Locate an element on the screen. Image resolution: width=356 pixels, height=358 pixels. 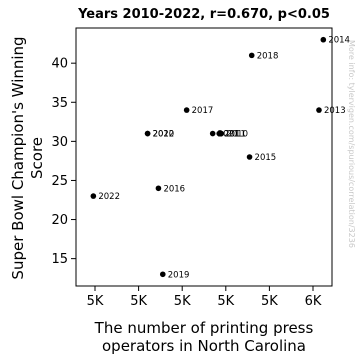
y-axis-label-line-2: Score is located at coordinates (37, 158).